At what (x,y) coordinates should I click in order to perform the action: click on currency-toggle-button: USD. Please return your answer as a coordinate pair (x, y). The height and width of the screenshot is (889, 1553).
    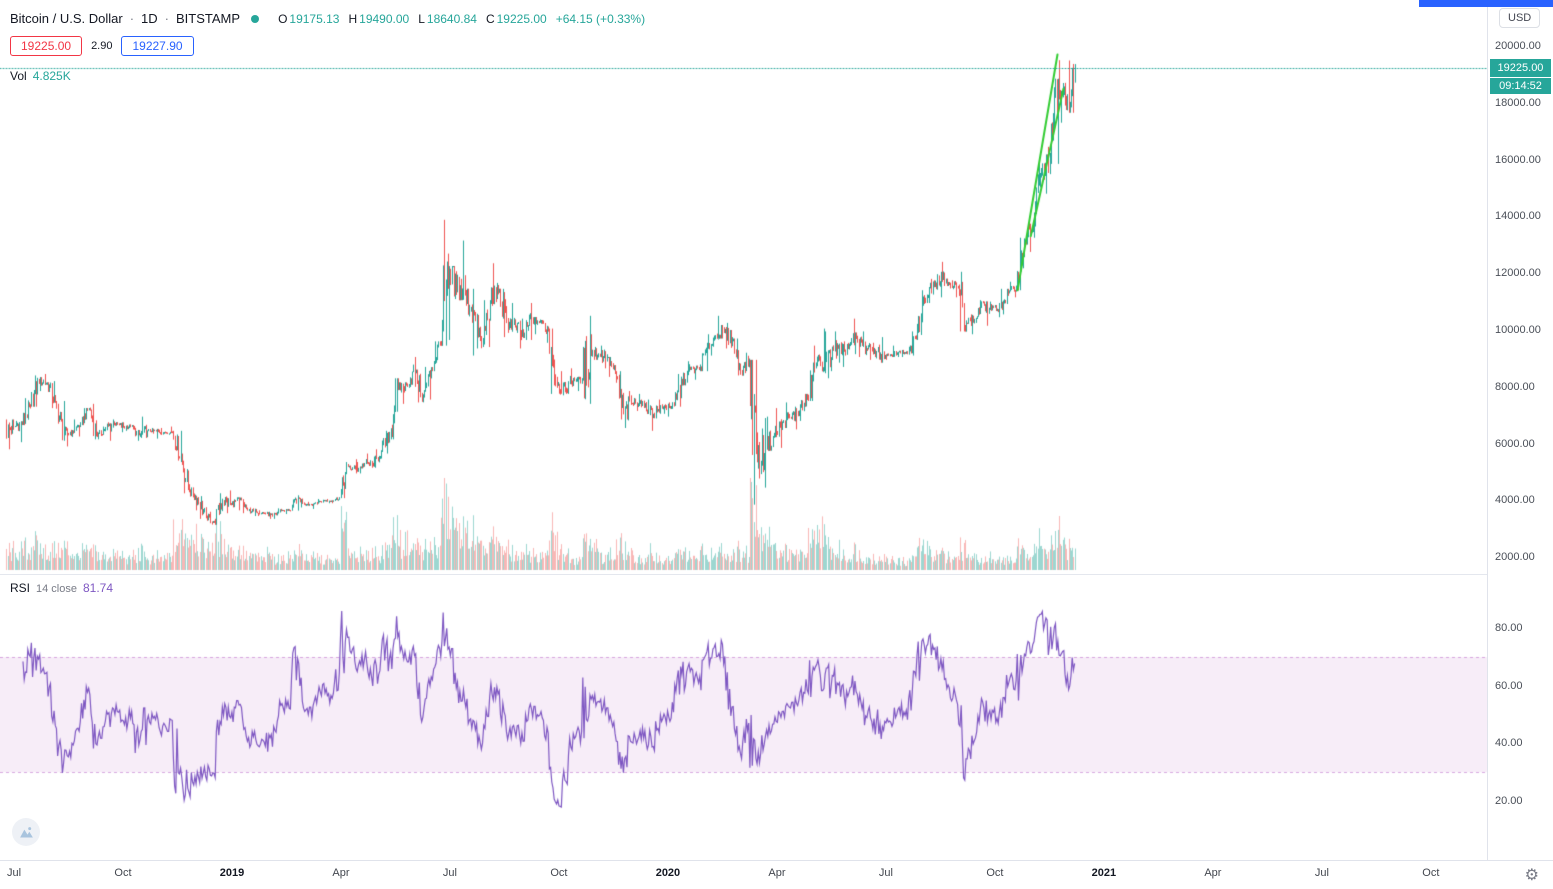
    Looking at the image, I should click on (1520, 18).